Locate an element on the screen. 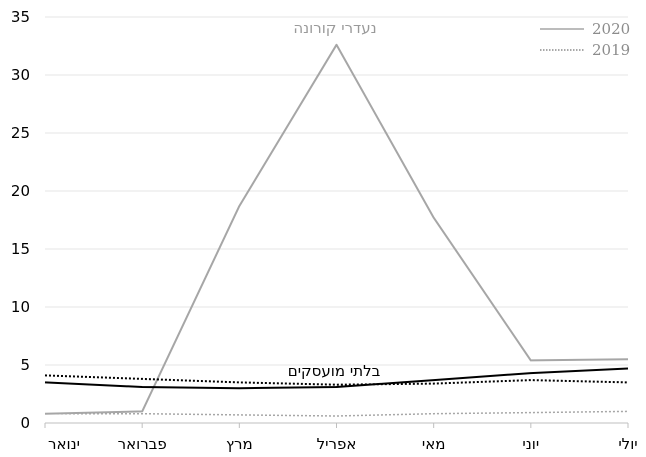 The width and height of the screenshot is (646, 457). legend: 2020 2019 is located at coordinates (585, 39).